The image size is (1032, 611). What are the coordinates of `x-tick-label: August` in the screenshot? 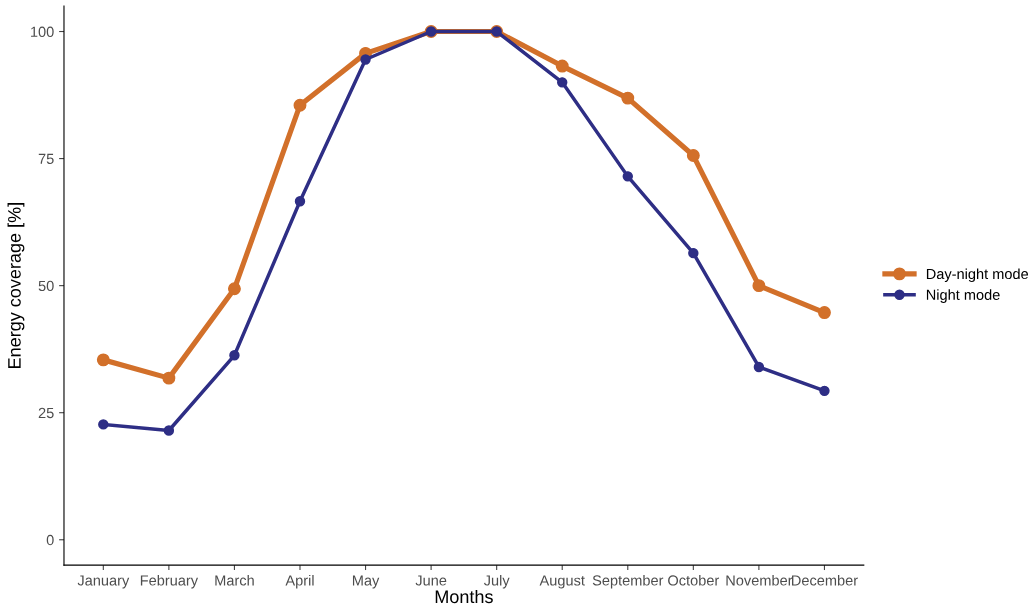 It's located at (562, 582).